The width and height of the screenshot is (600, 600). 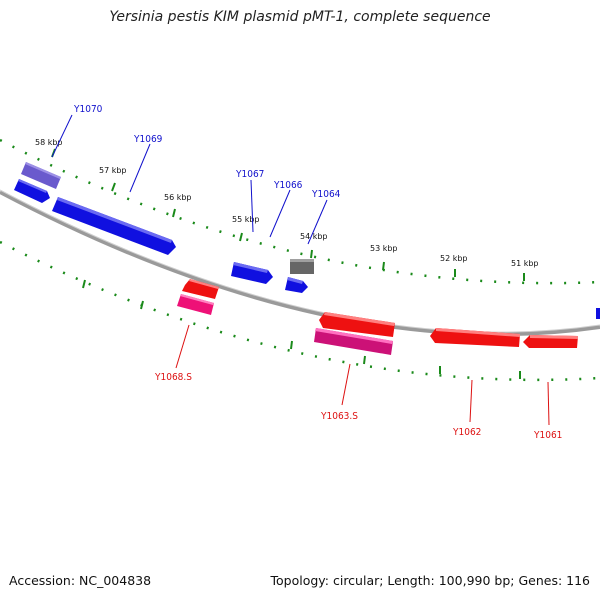 What do you see at coordinates (173, 377) in the screenshot?
I see `gene-label-y1068s: Y1068.S` at bounding box center [173, 377].